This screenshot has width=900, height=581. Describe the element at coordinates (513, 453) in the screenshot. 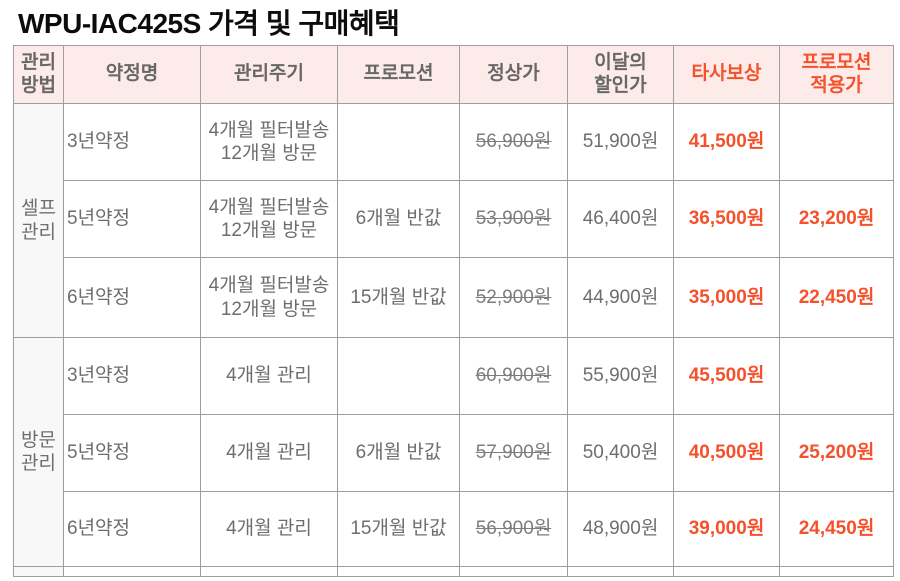

I see `cell-list-price: 57,900원` at that location.